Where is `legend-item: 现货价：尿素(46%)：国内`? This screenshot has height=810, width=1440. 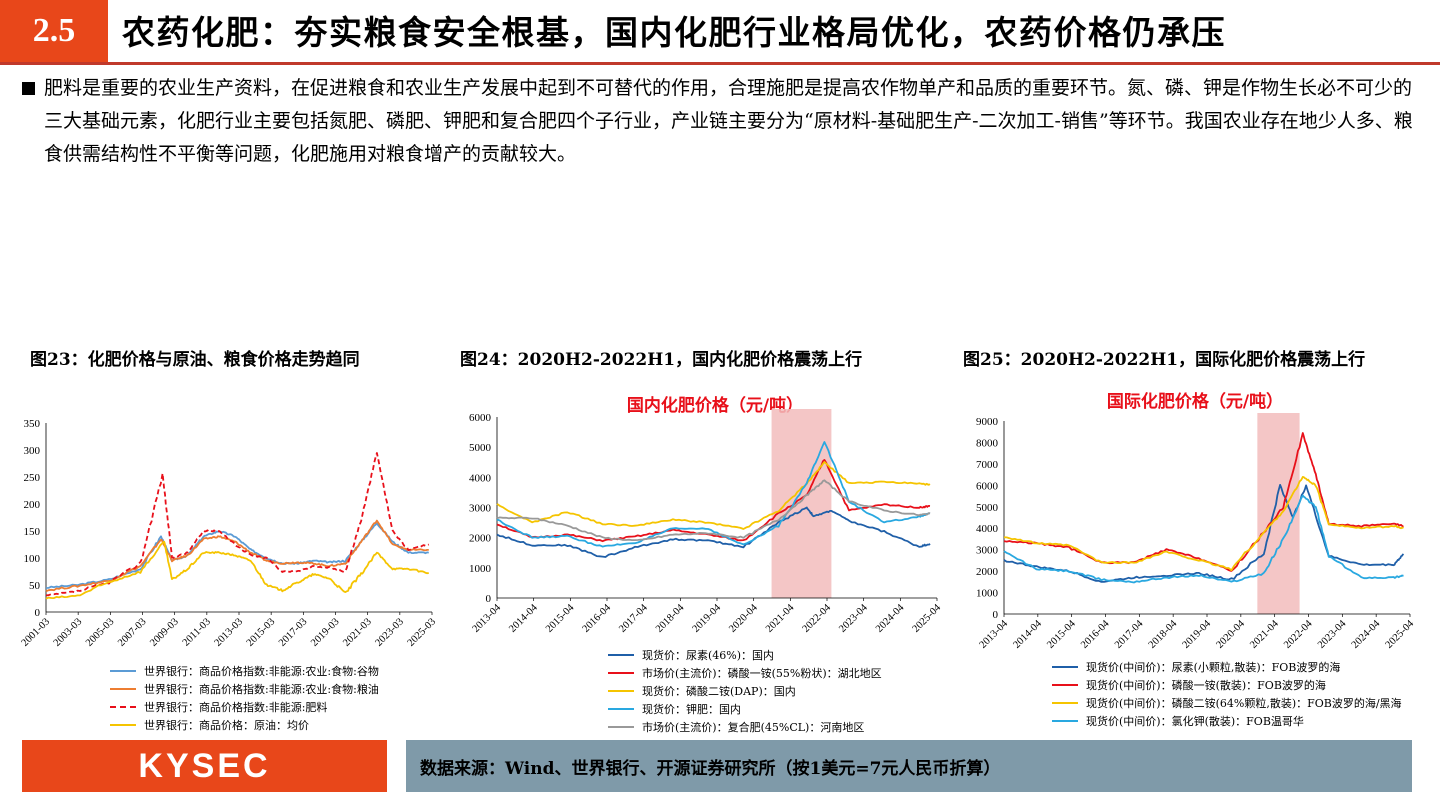
legend-item: 现货价：尿素(46%)：国内 is located at coordinates (745, 655).